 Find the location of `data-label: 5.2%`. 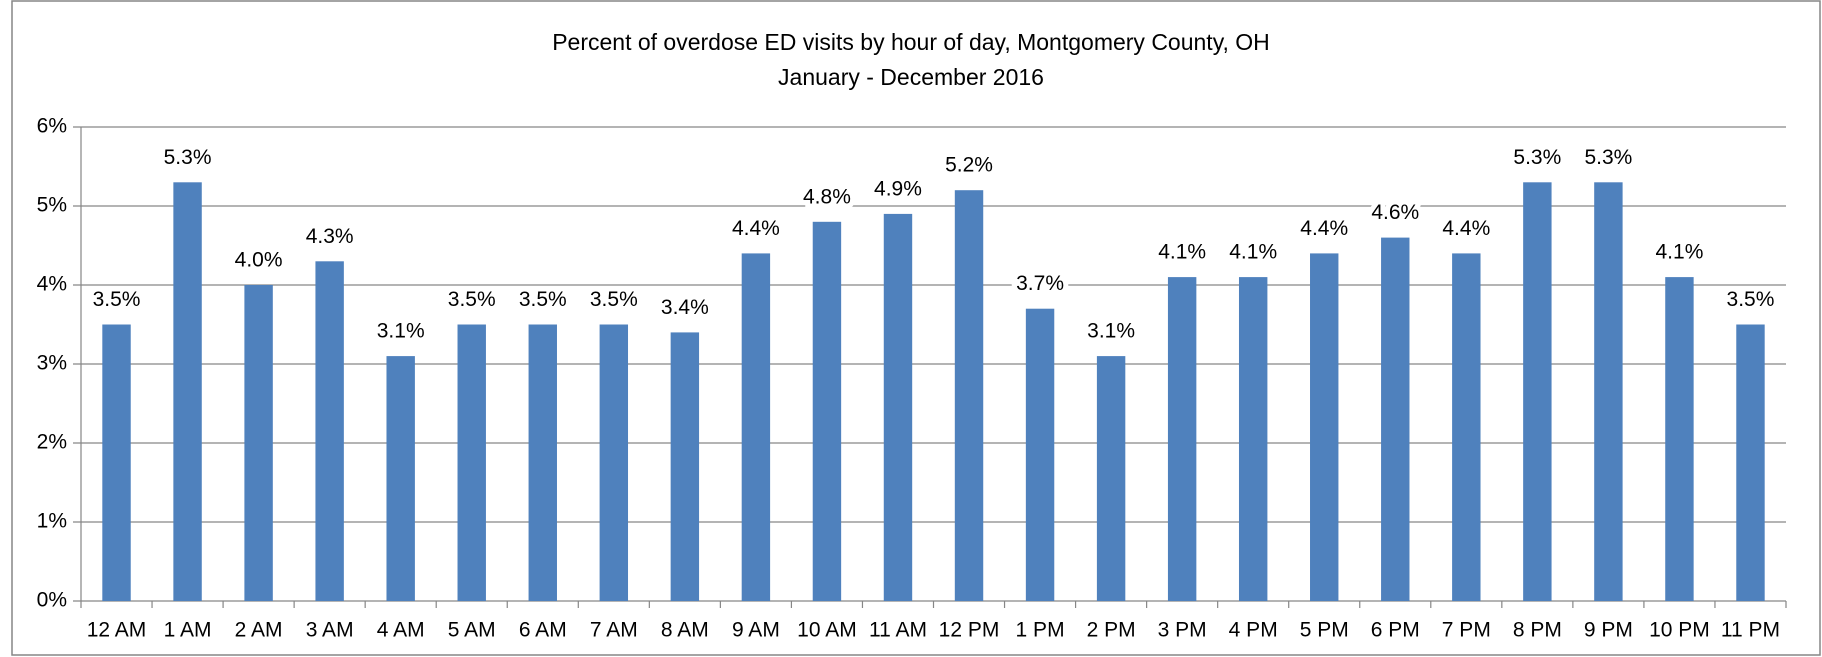

data-label: 5.2% is located at coordinates (969, 165).